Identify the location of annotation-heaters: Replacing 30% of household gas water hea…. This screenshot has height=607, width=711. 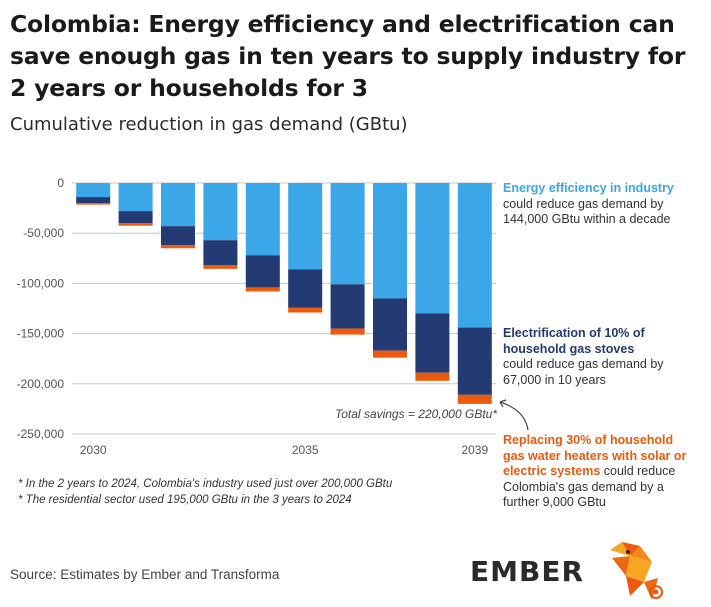
(595, 472).